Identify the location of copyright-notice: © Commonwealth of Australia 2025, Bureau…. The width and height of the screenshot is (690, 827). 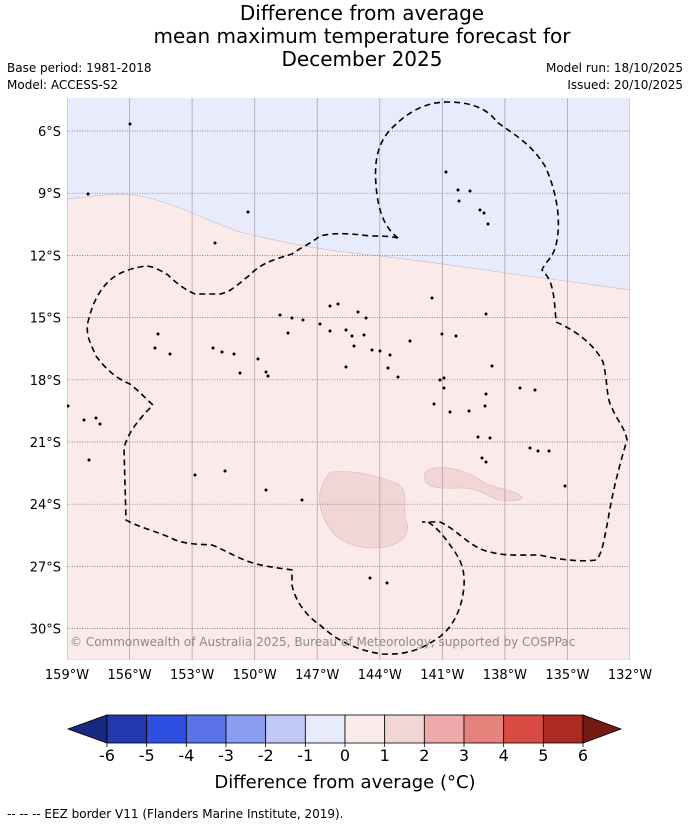
(322, 642).